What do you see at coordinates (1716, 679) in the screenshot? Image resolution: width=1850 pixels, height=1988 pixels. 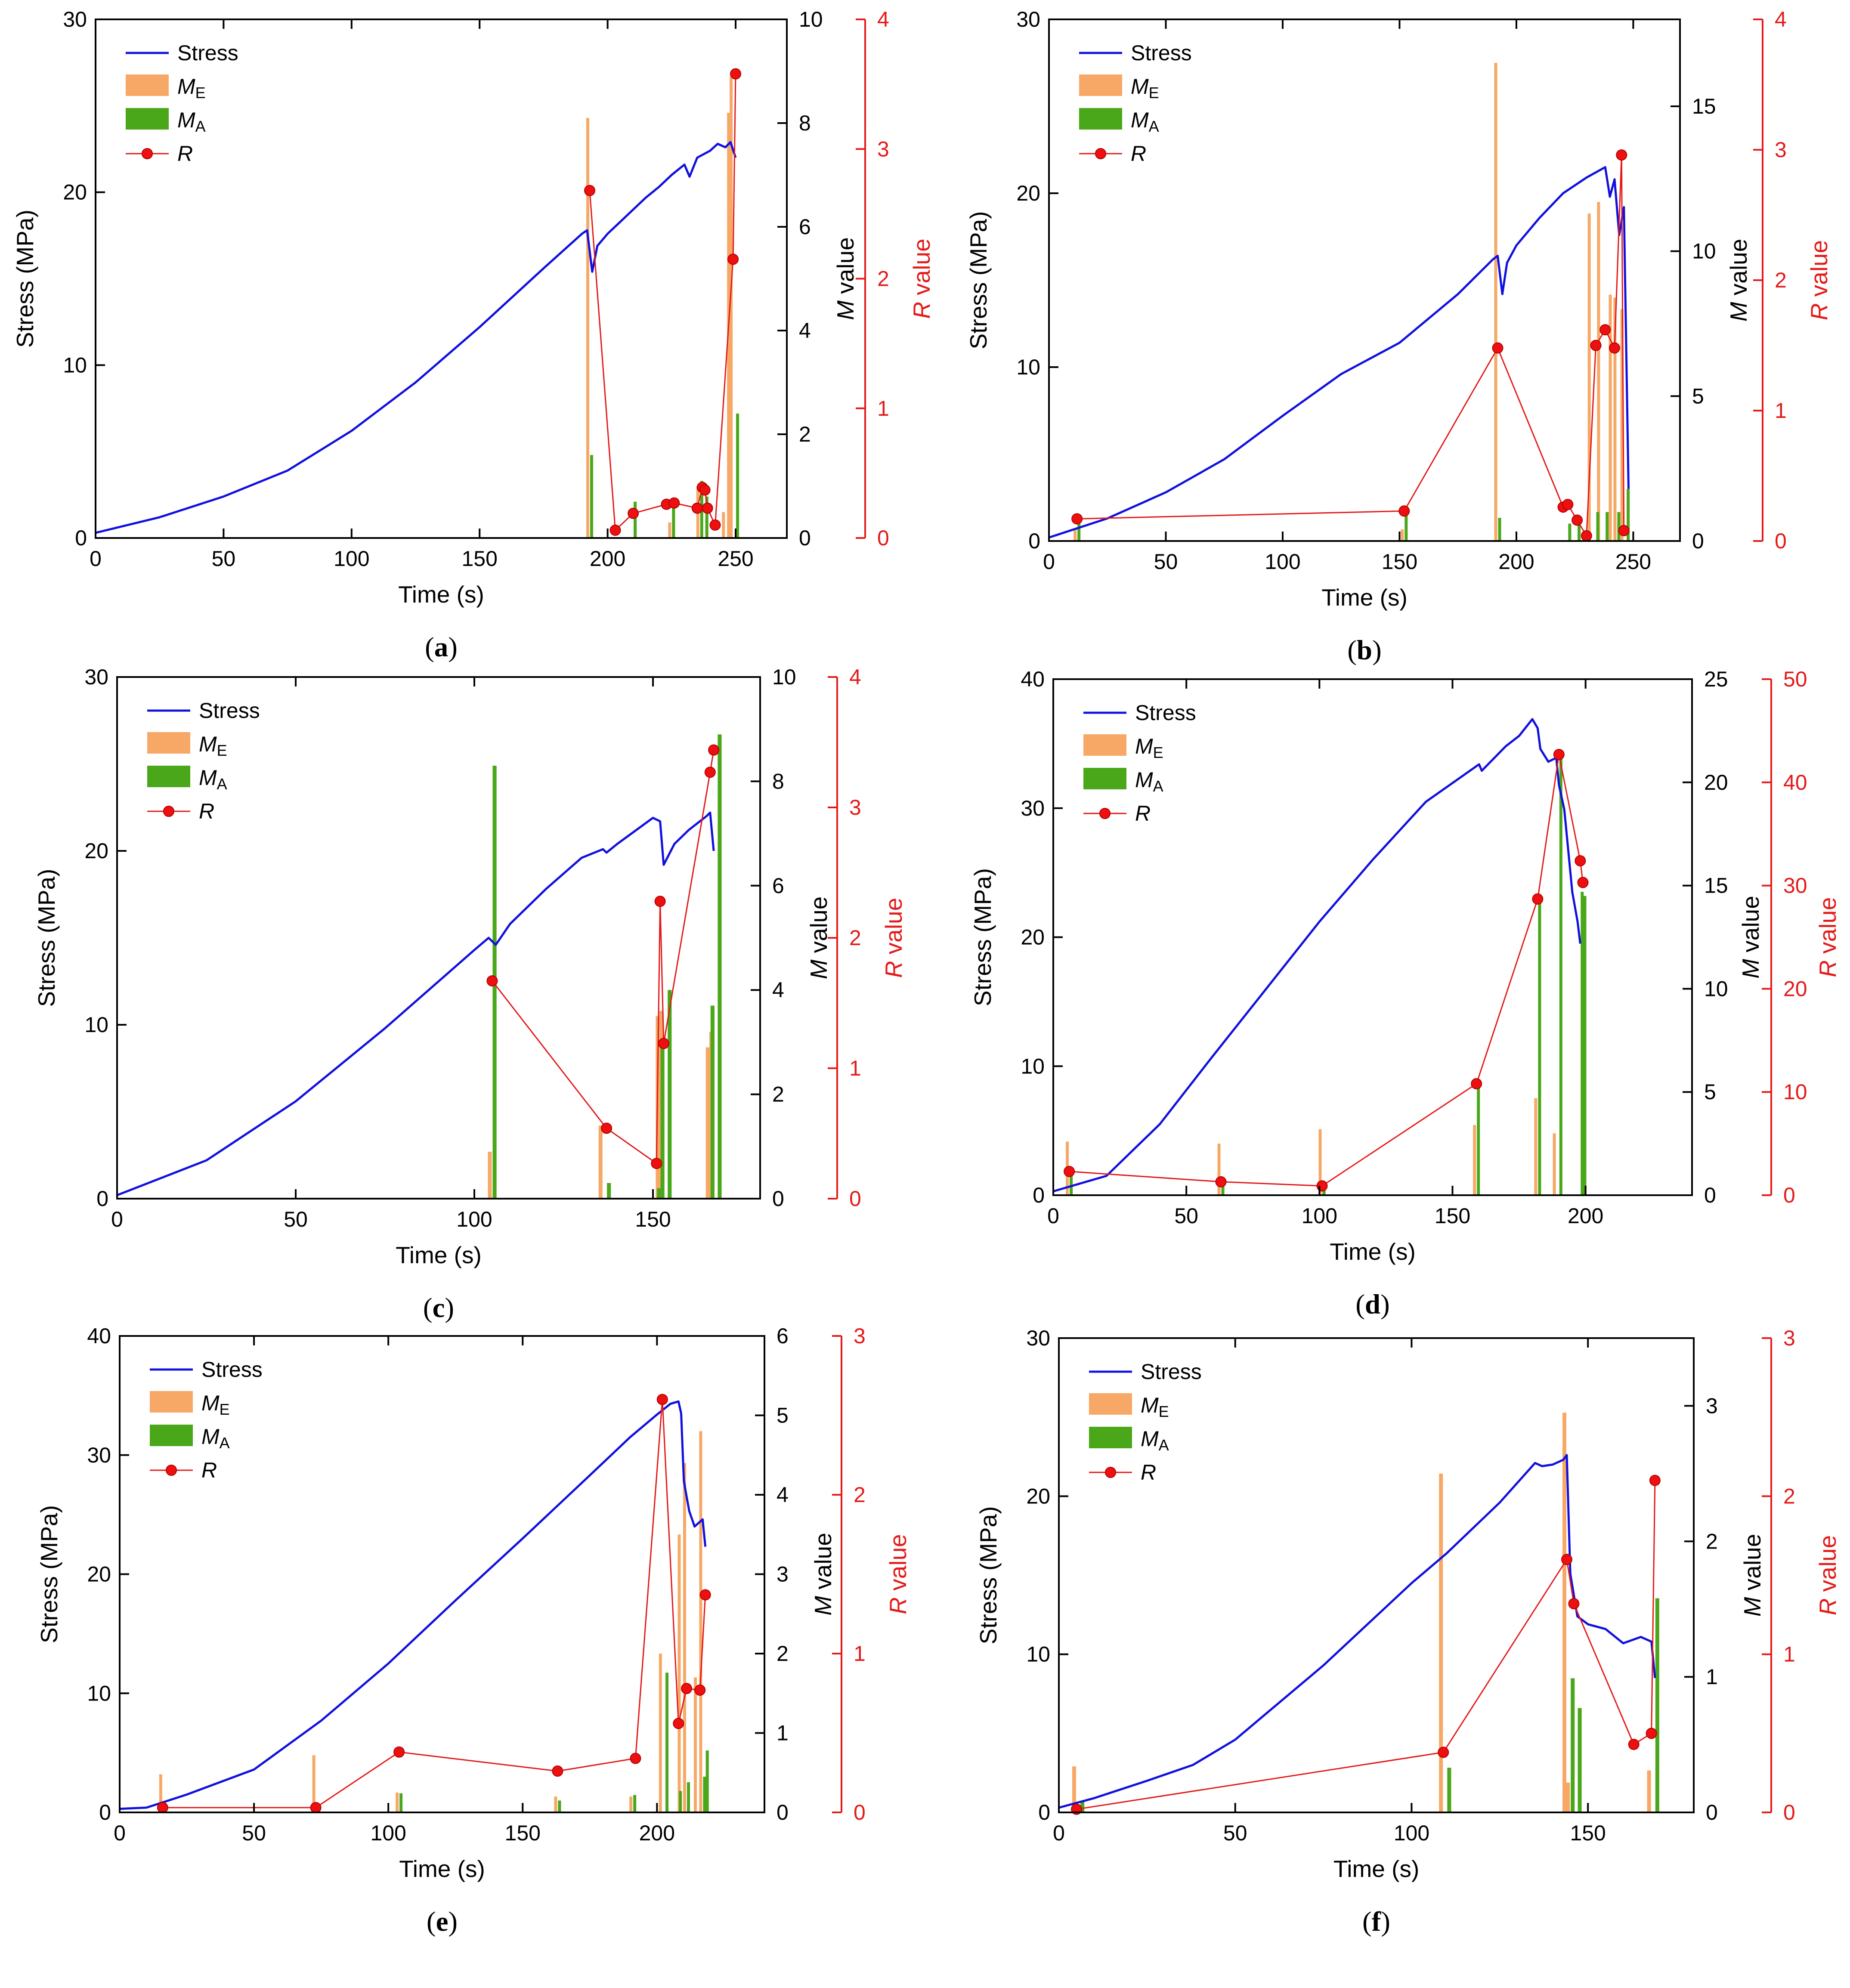 I see `m-tick-label: 25` at bounding box center [1716, 679].